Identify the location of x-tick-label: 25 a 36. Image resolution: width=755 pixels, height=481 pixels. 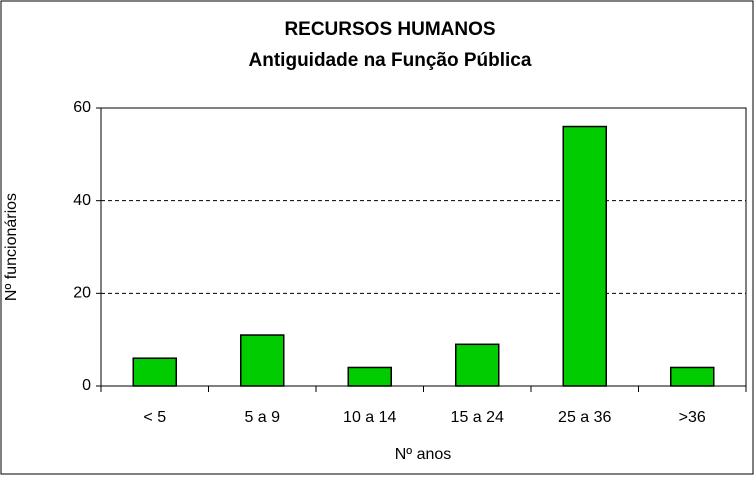
(584, 417).